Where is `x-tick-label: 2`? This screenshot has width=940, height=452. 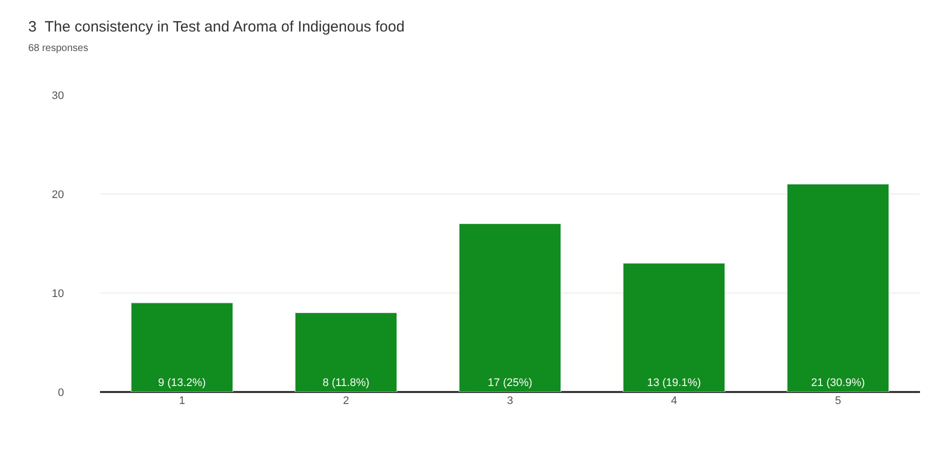 x-tick-label: 2 is located at coordinates (346, 401).